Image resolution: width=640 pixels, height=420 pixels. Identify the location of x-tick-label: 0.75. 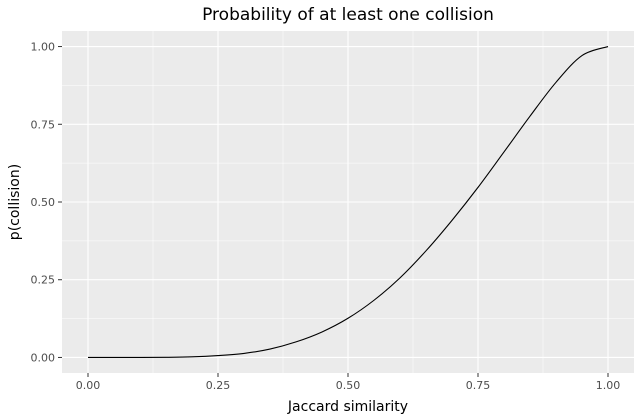
(478, 385).